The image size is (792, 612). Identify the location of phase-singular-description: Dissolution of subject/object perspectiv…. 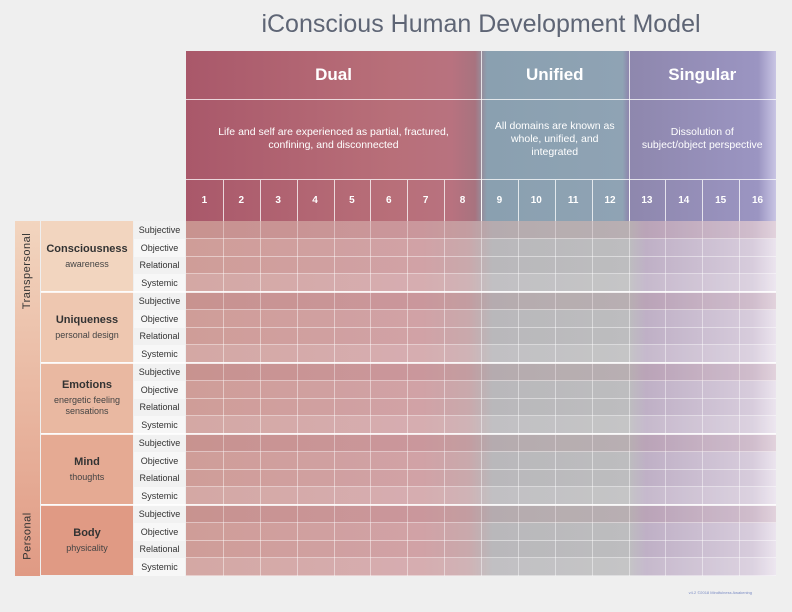
(702, 138).